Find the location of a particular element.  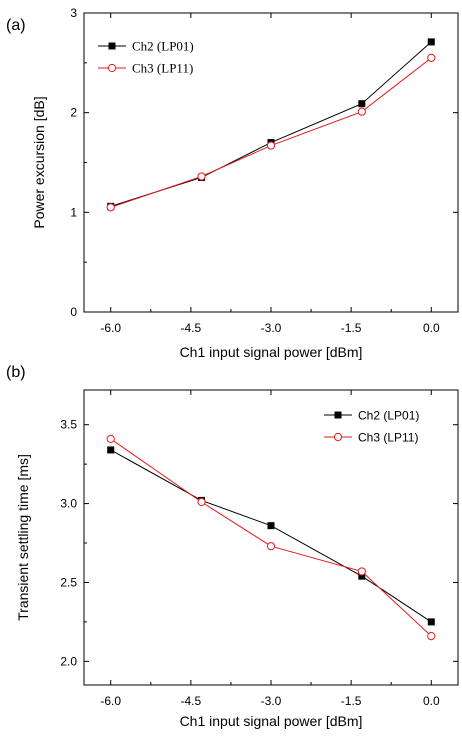

y-tick-label: 2.0 is located at coordinates (68, 661).